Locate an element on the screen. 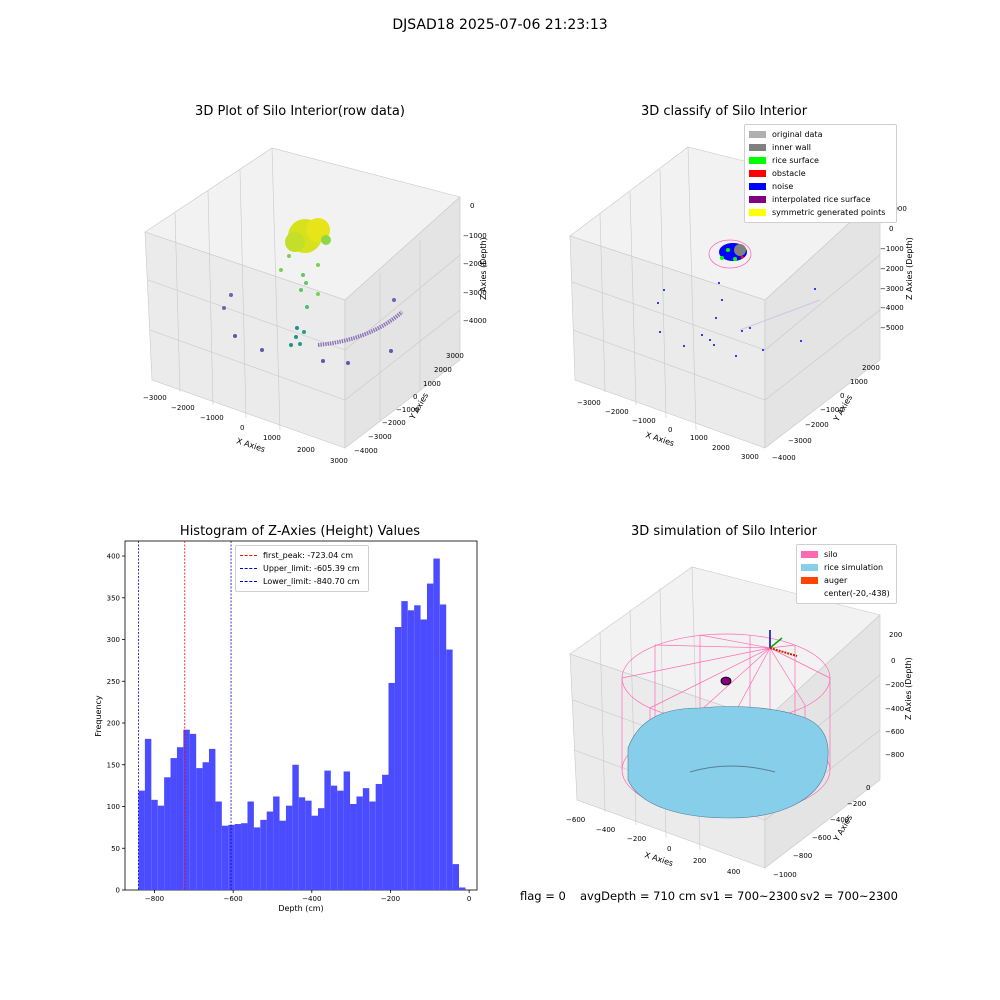 Image resolution: width=1000 pixels, height=1000 pixels. histogram-xlabel: Depth (cm) is located at coordinates (300, 908).